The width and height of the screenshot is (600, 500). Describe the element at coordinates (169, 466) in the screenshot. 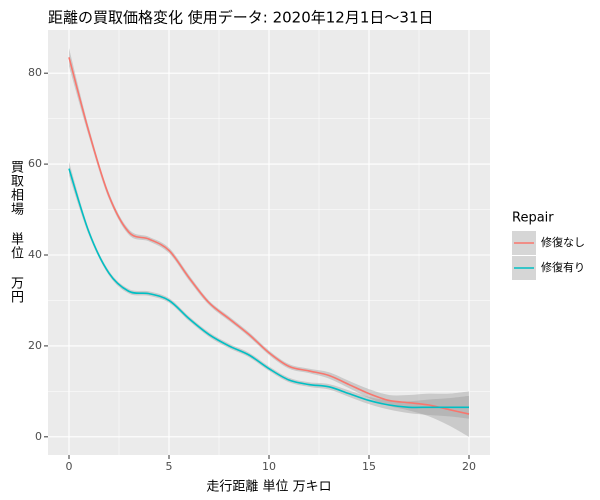

I see `x-tick-label: 5` at that location.